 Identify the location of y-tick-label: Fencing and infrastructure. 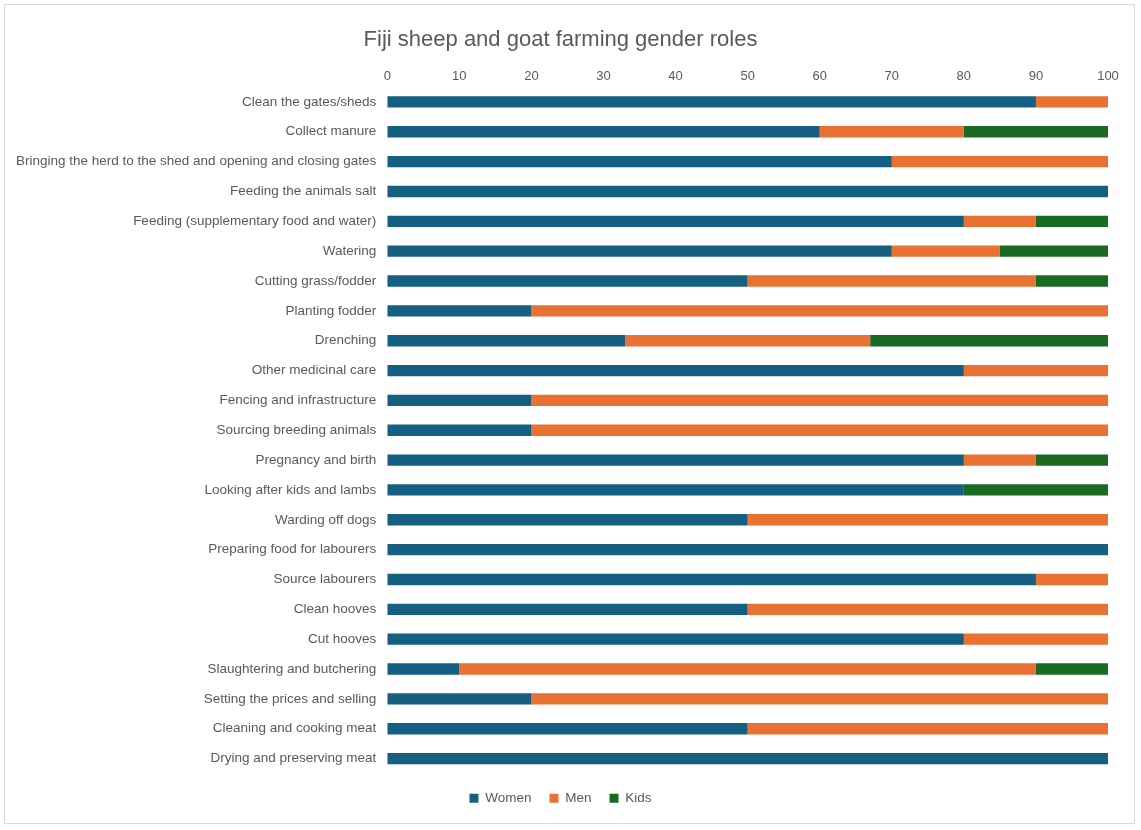
(298, 400).